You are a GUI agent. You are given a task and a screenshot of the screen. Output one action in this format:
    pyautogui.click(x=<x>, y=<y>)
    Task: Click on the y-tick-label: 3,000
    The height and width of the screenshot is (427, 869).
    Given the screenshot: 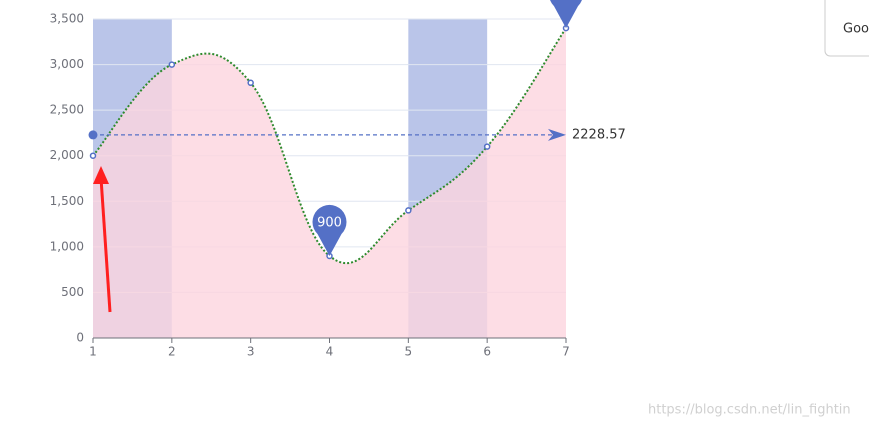 What is the action you would take?
    pyautogui.click(x=67, y=64)
    